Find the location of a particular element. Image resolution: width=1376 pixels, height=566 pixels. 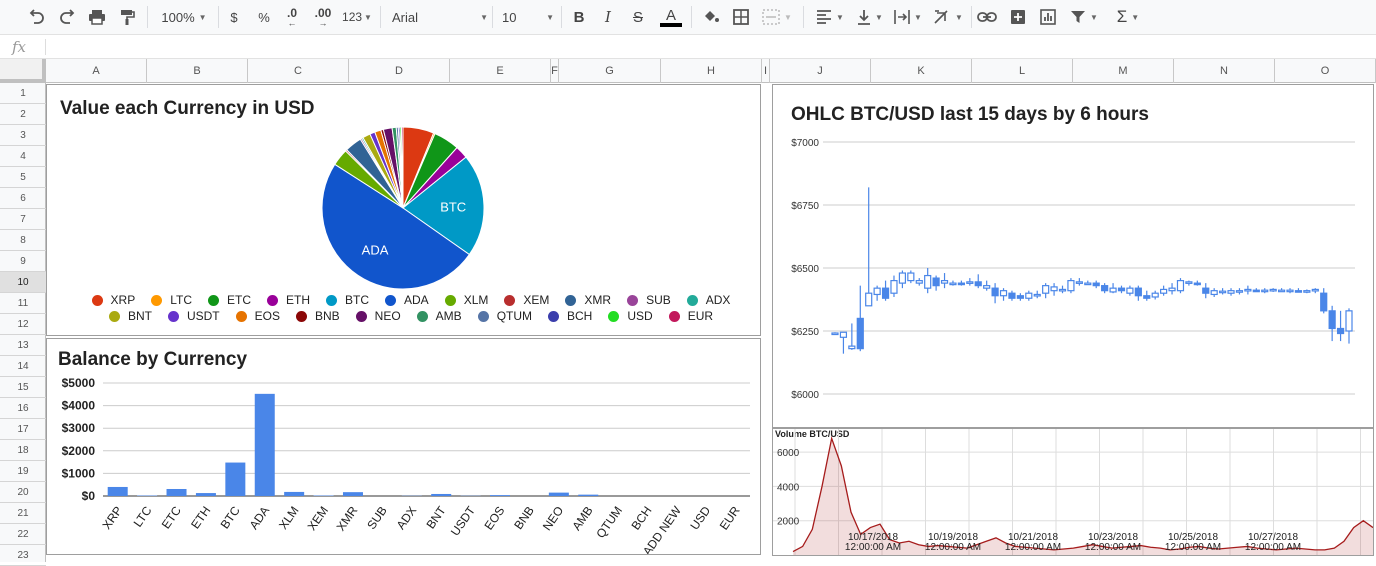

formula-input is located at coordinates (709, 46).